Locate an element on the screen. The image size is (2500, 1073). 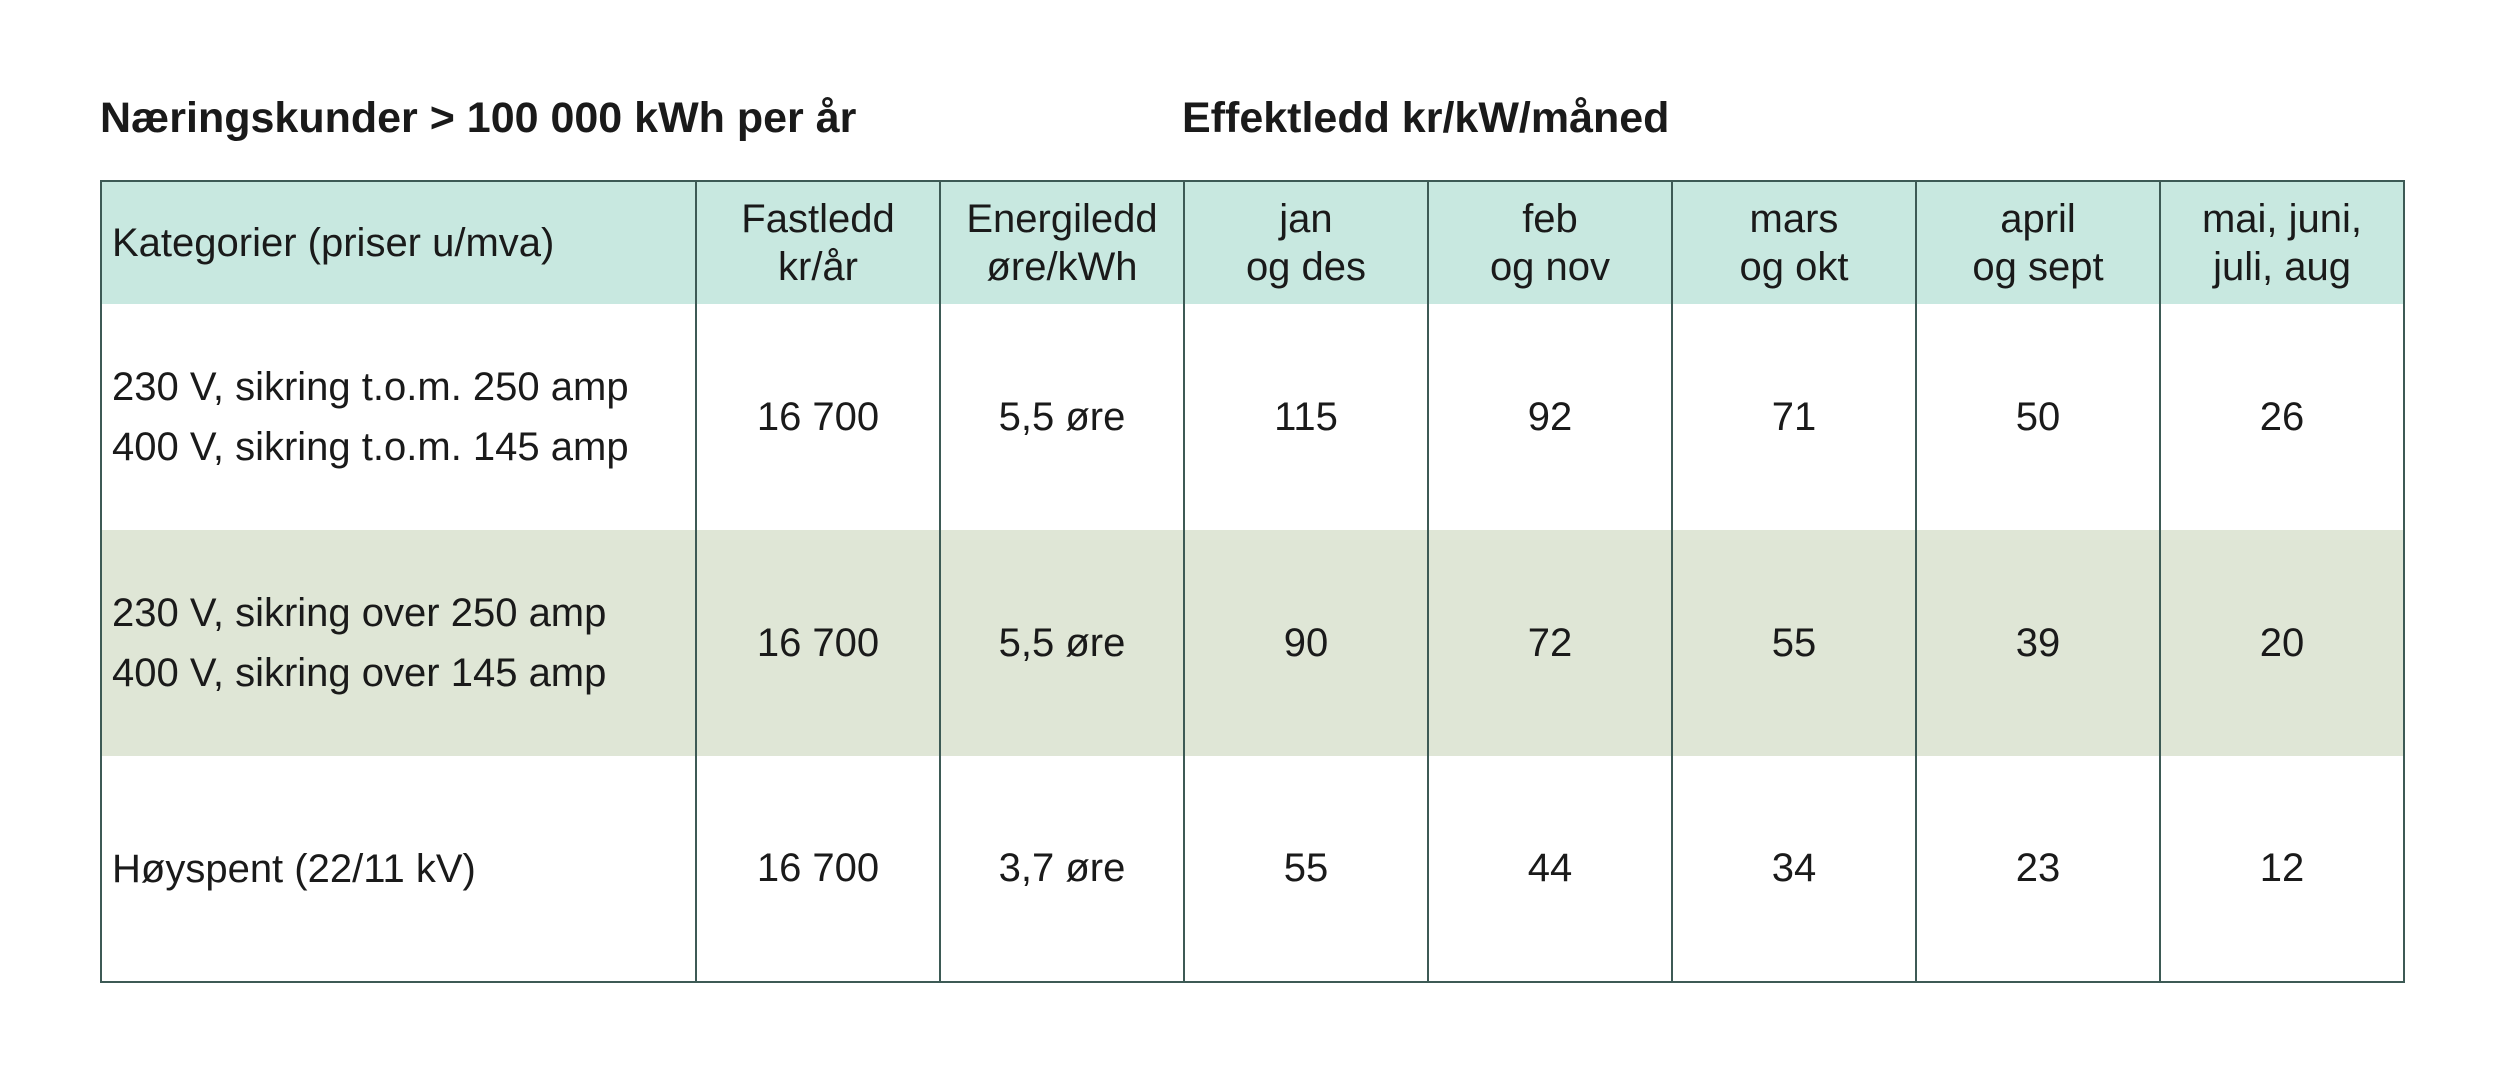
header-label: og okt is located at coordinates (1794, 267).